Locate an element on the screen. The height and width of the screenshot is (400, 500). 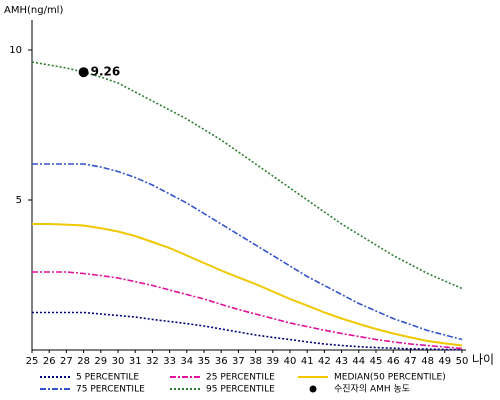
x-tick-label: 29 is located at coordinates (100, 361).